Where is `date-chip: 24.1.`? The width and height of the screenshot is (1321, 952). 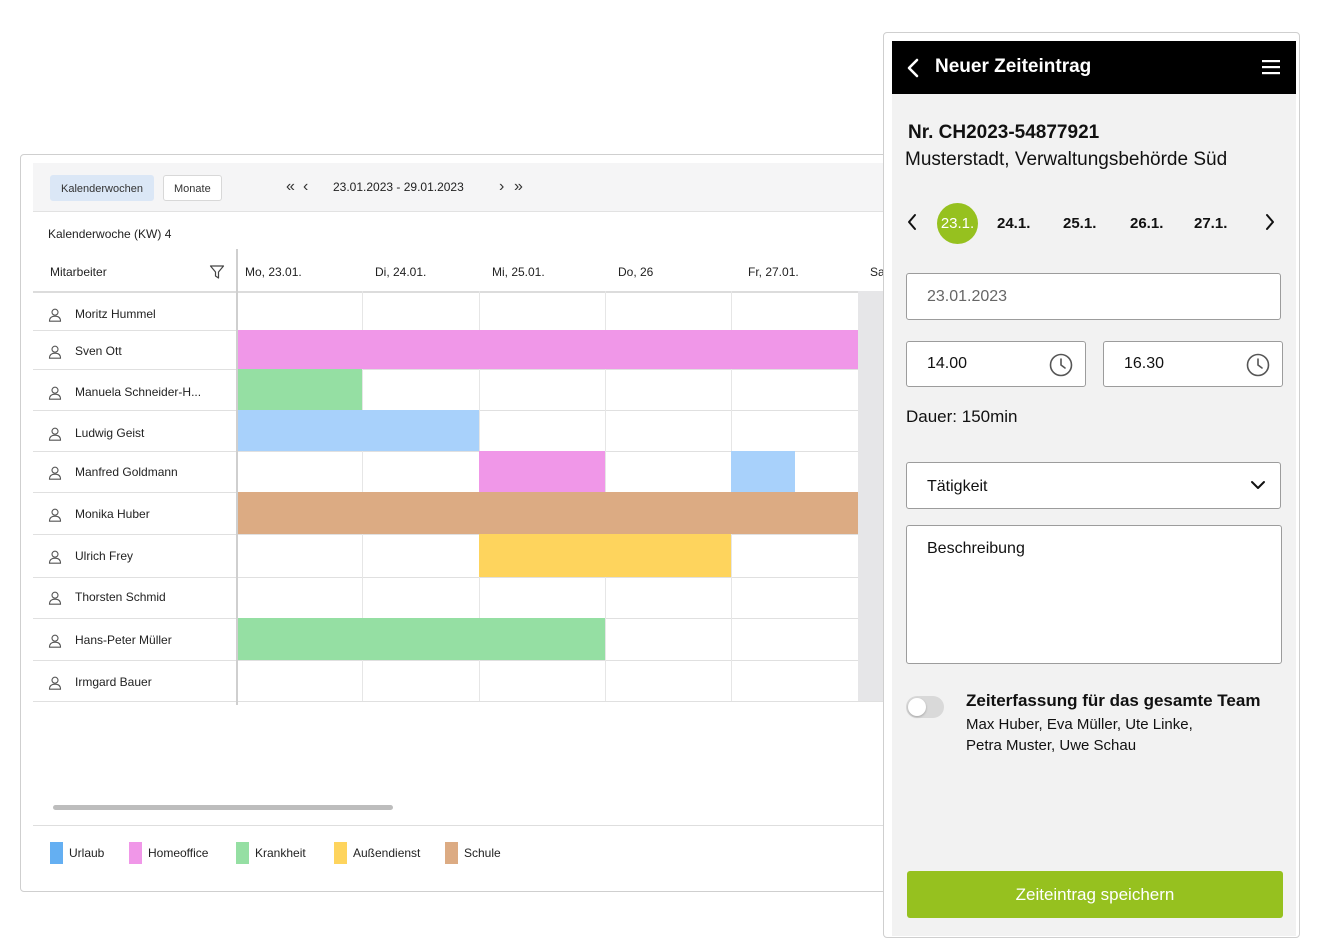
date-chip: 24.1. is located at coordinates (1014, 223).